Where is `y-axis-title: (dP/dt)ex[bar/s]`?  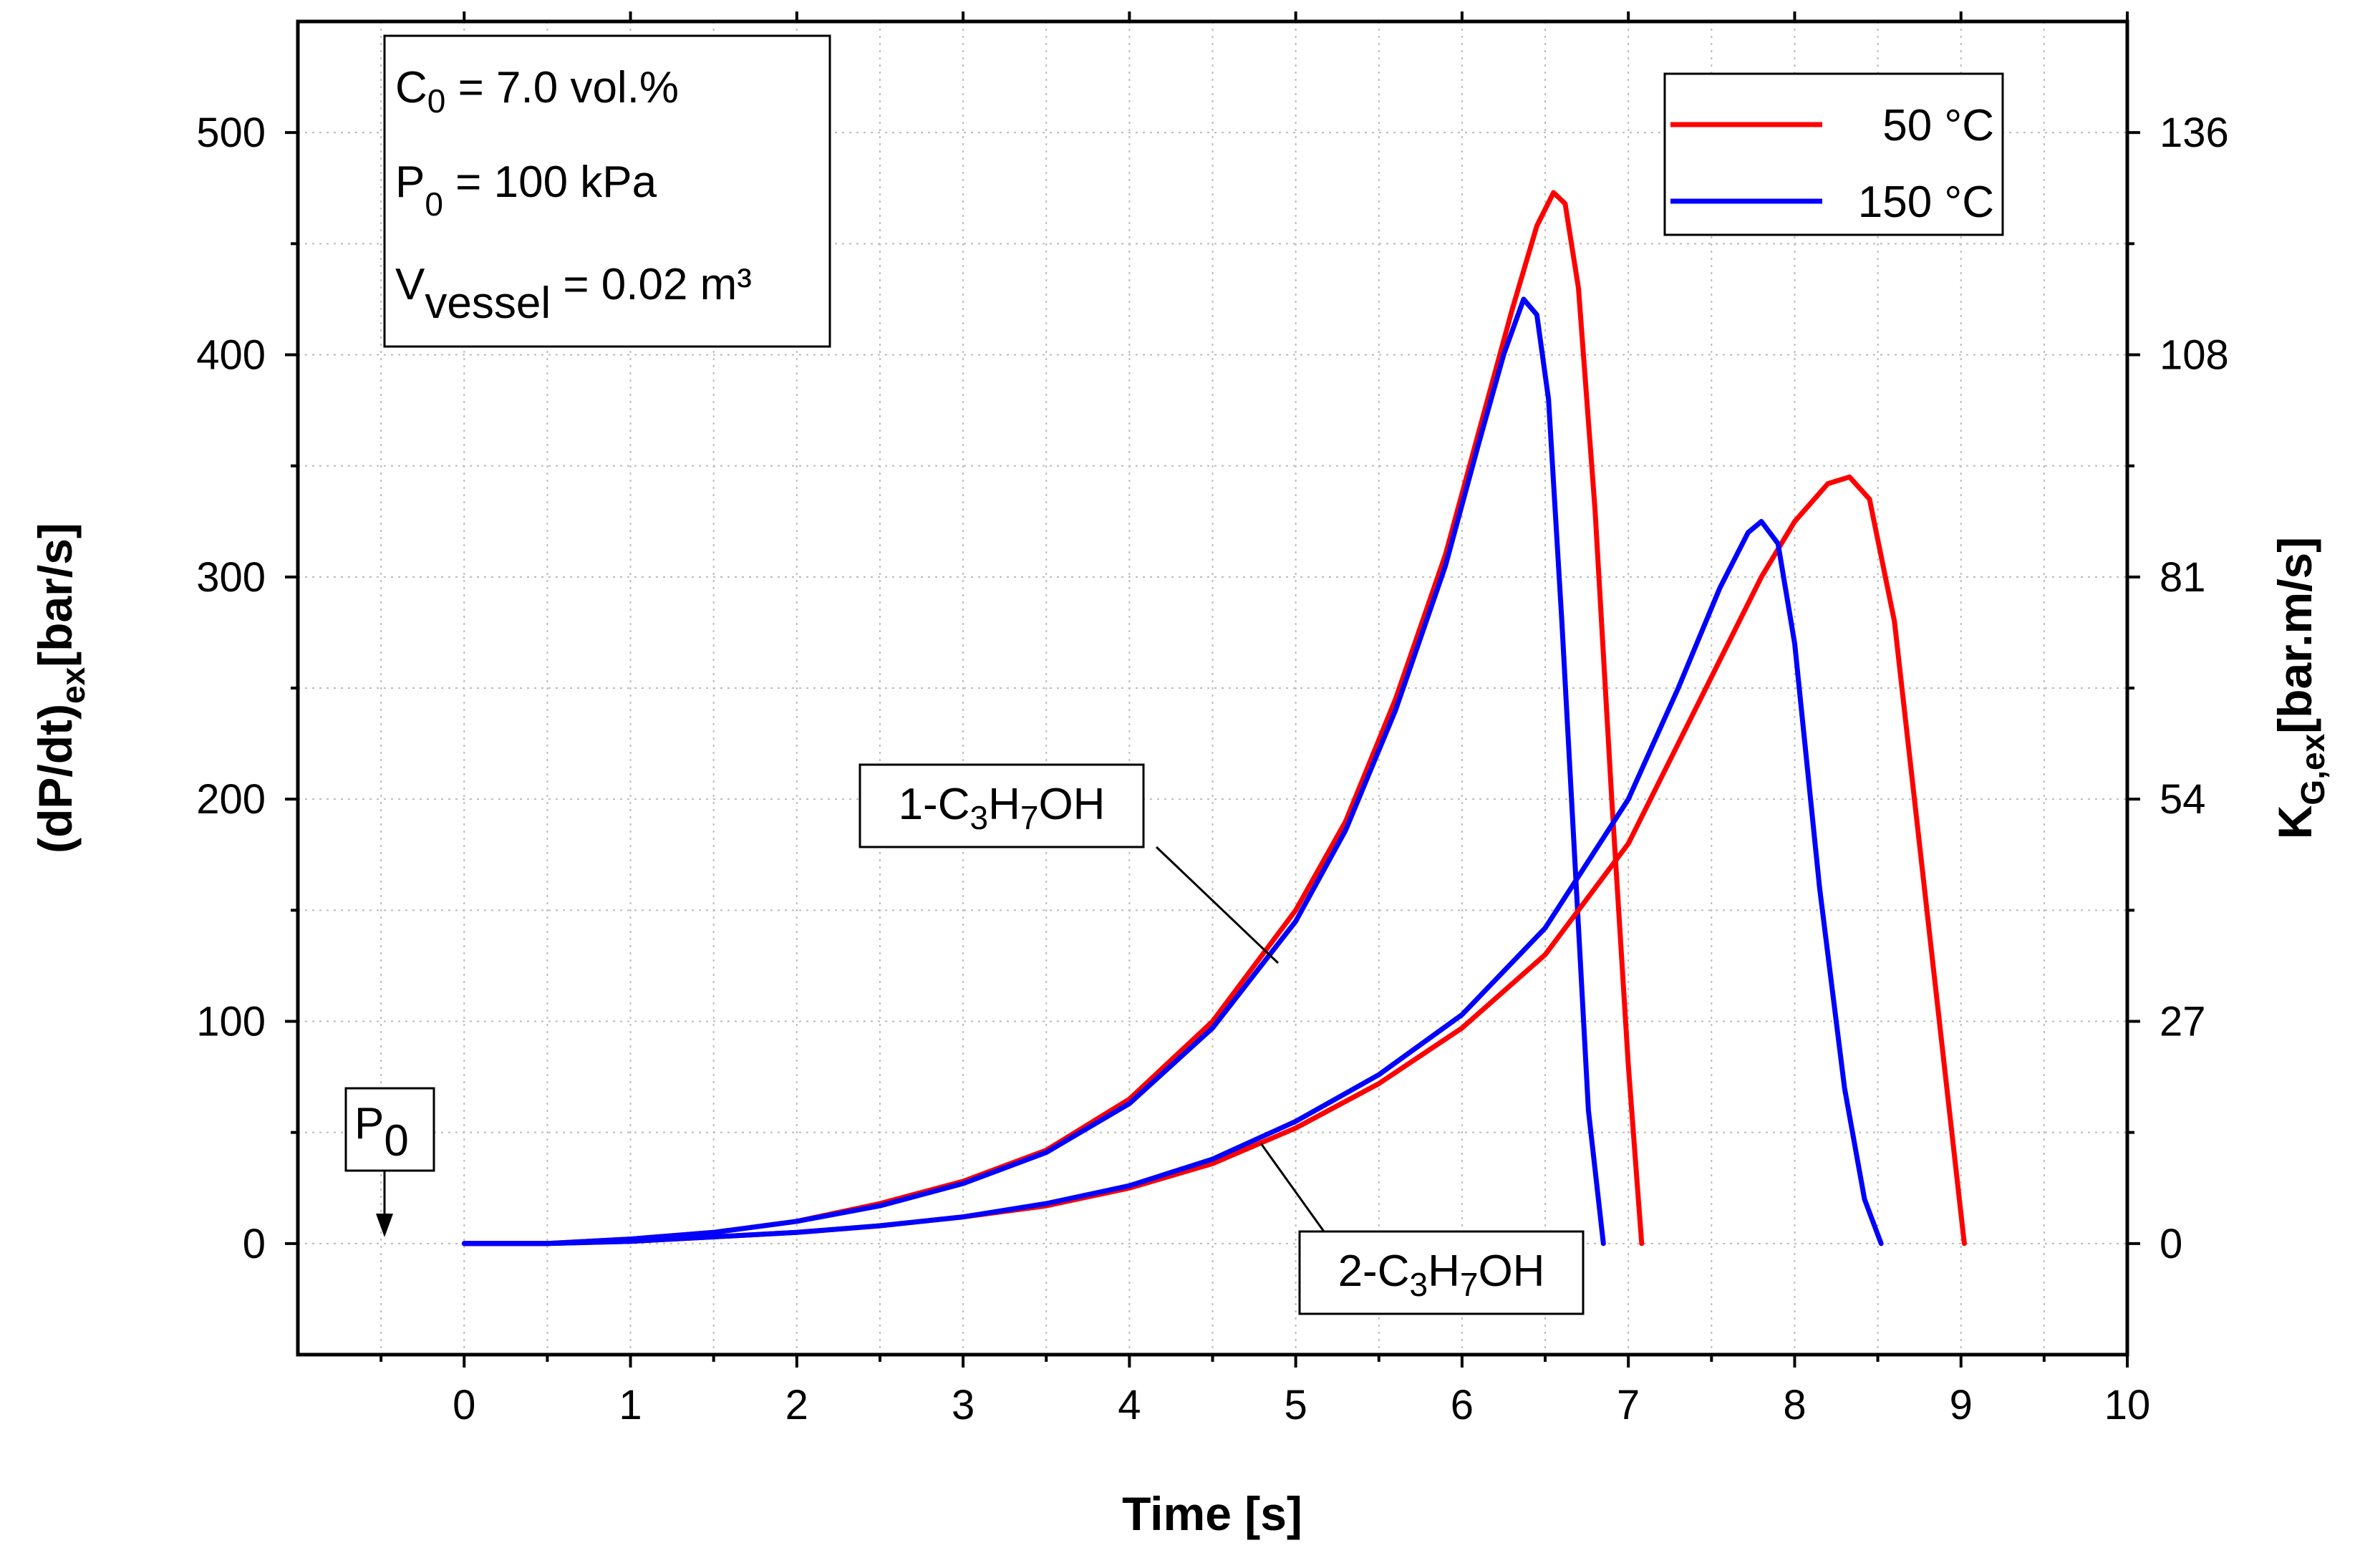
y-axis-title: (dP/dt)ex[bar/s] is located at coordinates (60, 688).